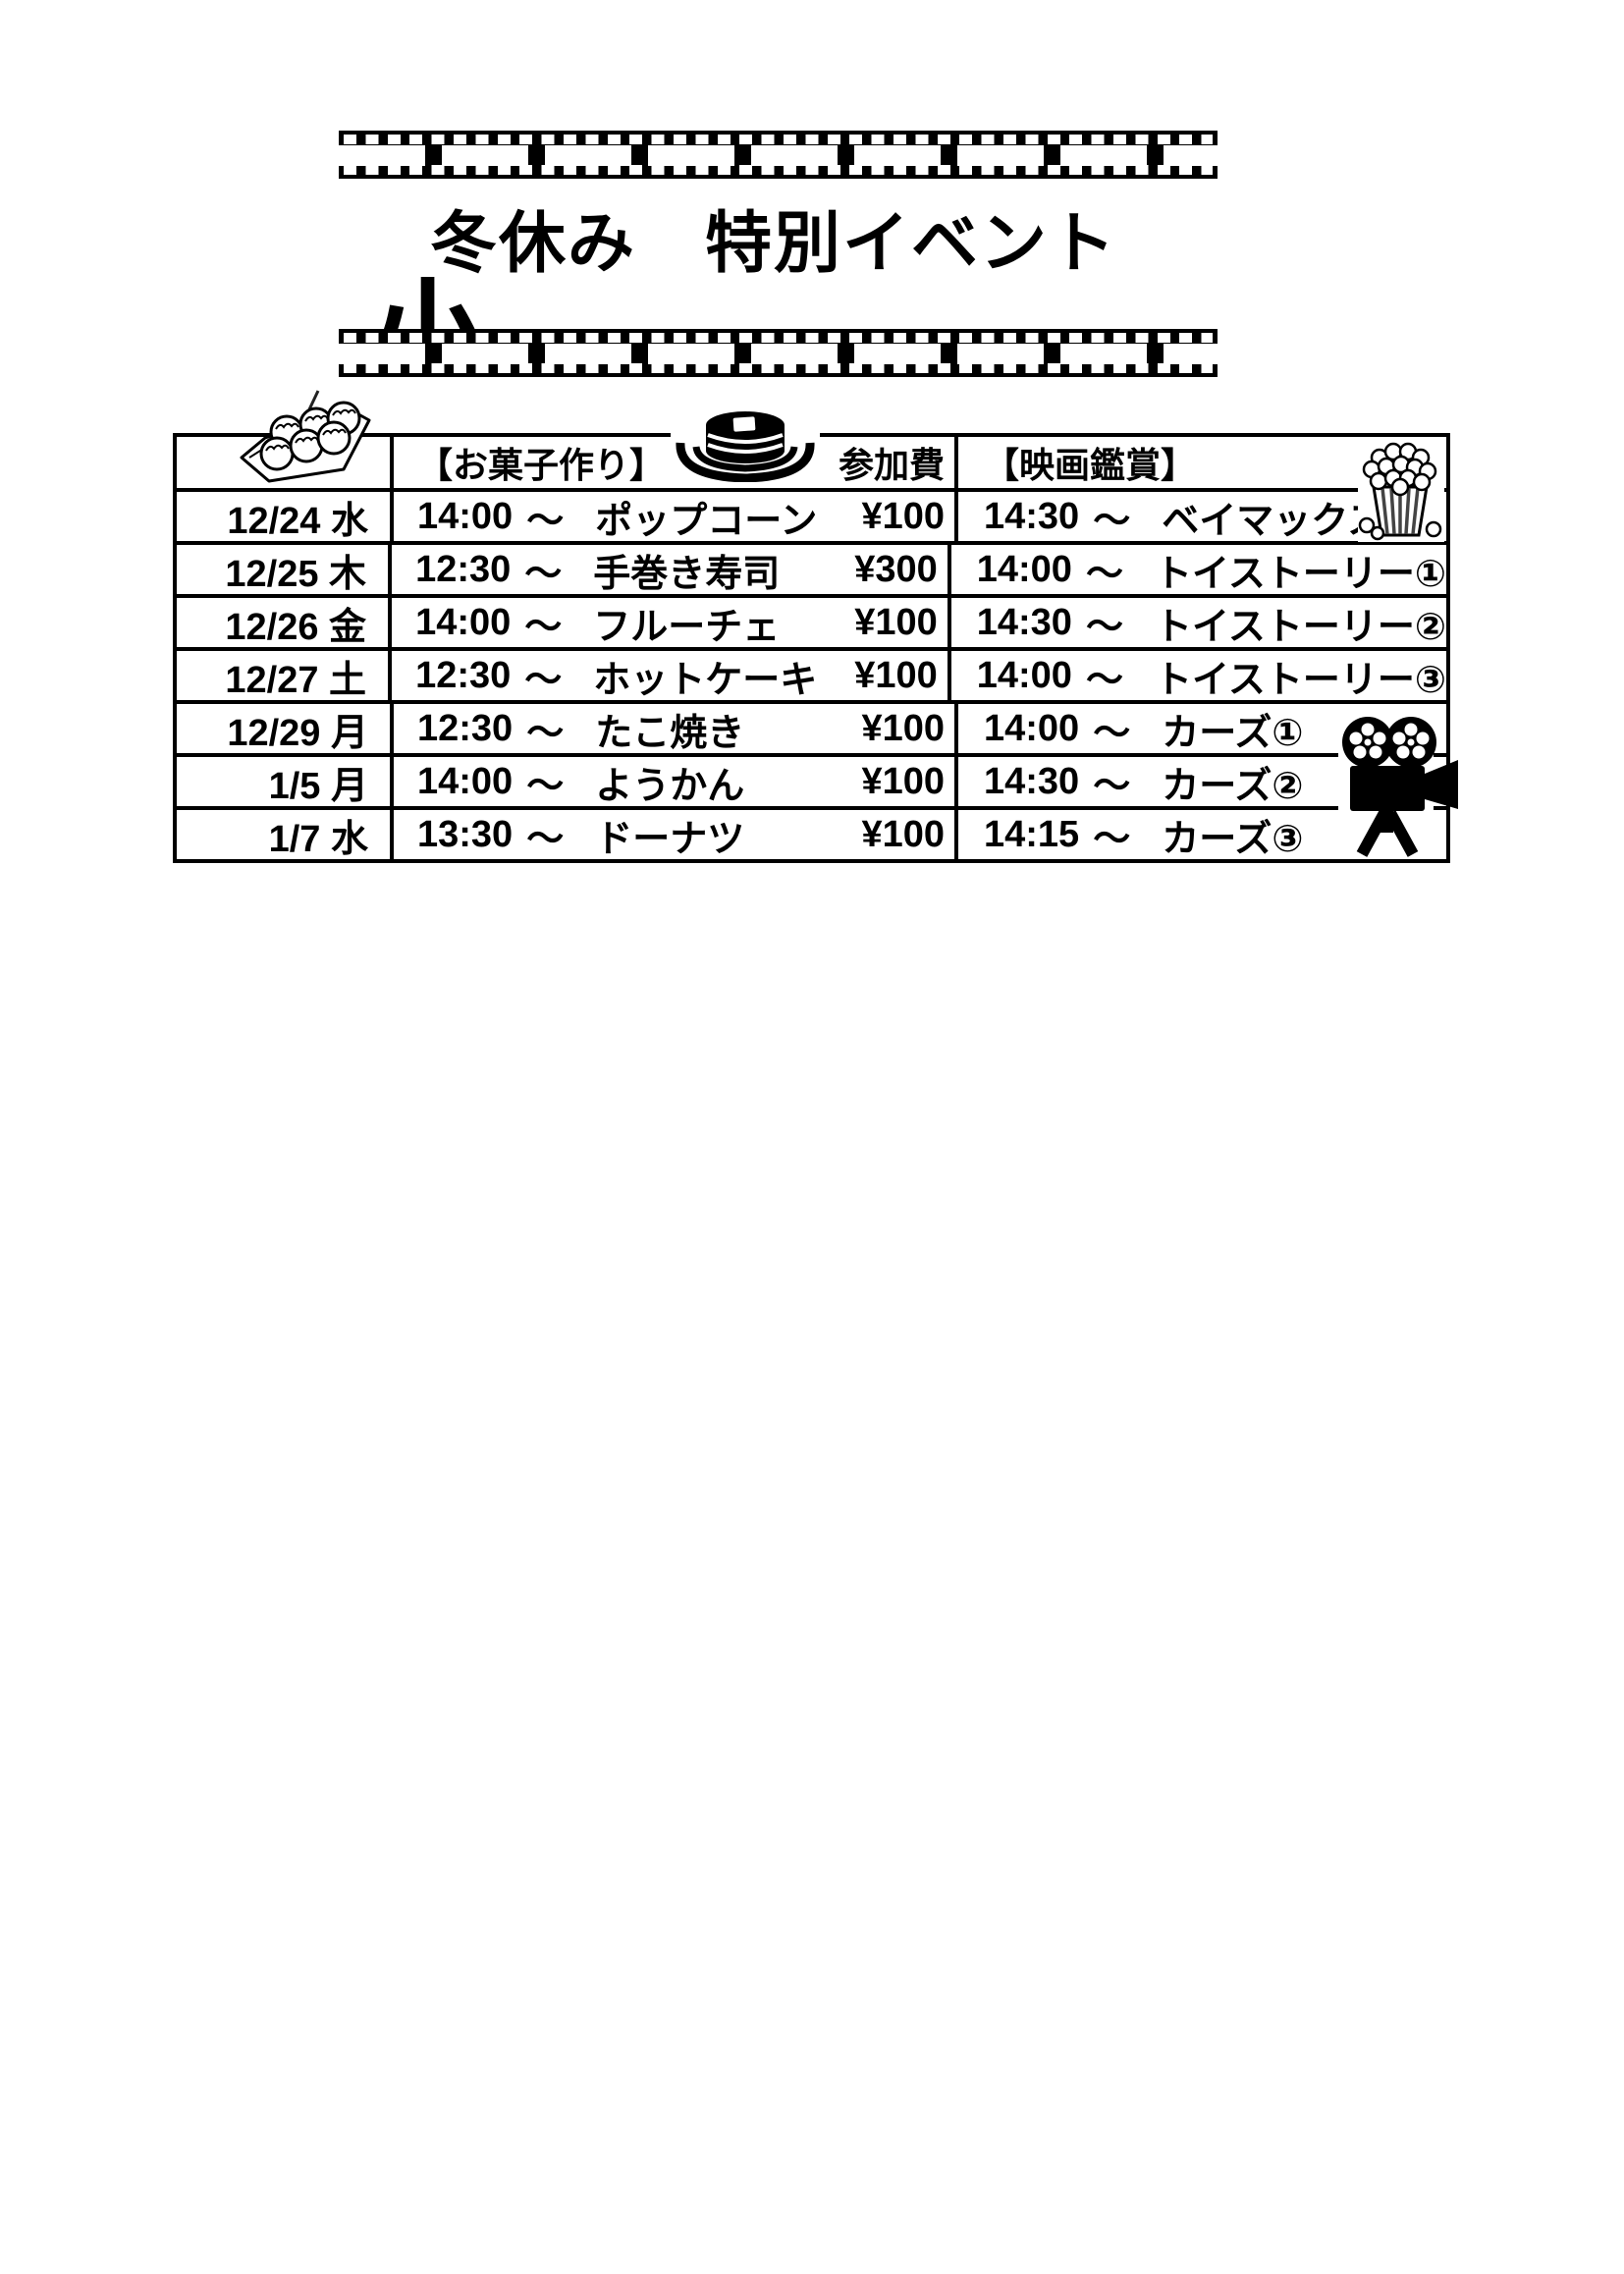 This screenshot has width=1624, height=2274. Describe the element at coordinates (285, 676) in the screenshot. I see `date-cell: 12/27 土` at that location.